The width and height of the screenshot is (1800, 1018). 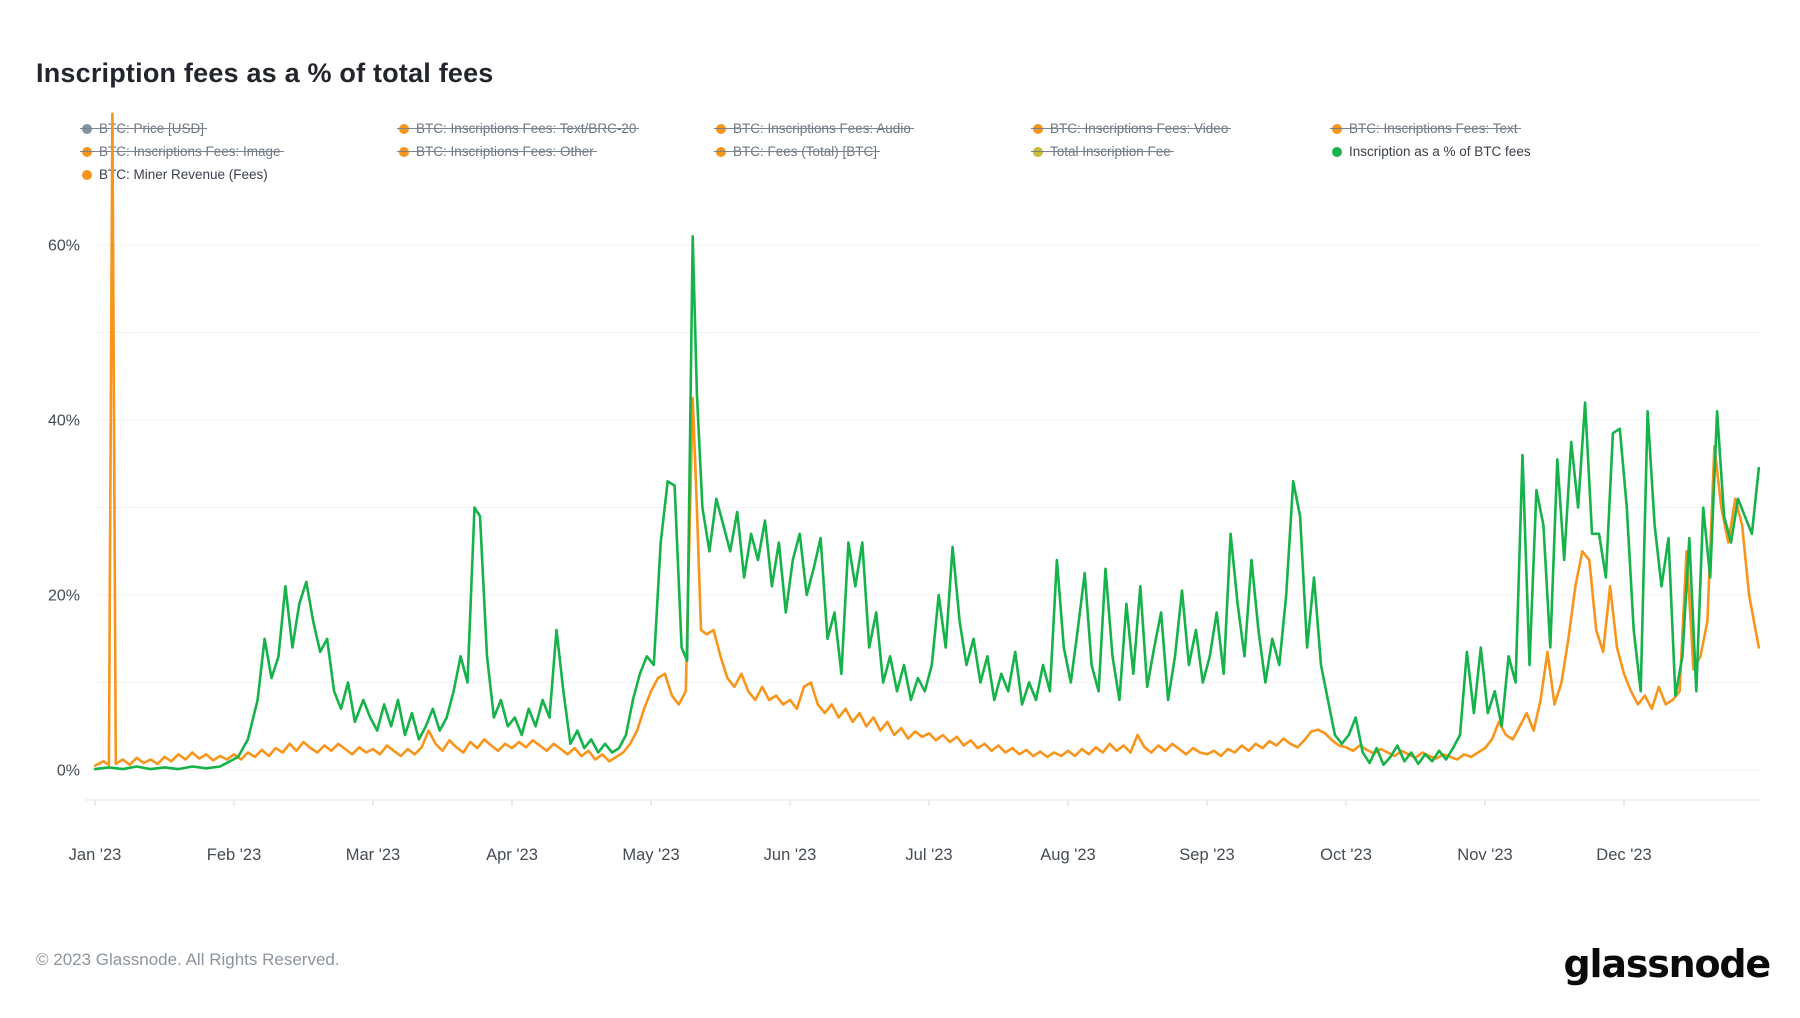 What do you see at coordinates (68, 771) in the screenshot?
I see `y-axis-label-0pct: 0%` at bounding box center [68, 771].